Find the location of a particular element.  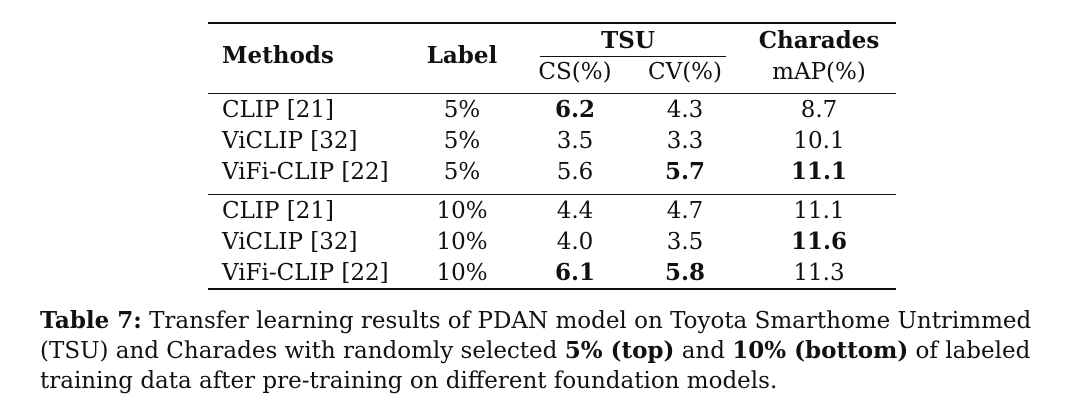

header-cs: CS(%) is located at coordinates (575, 72).